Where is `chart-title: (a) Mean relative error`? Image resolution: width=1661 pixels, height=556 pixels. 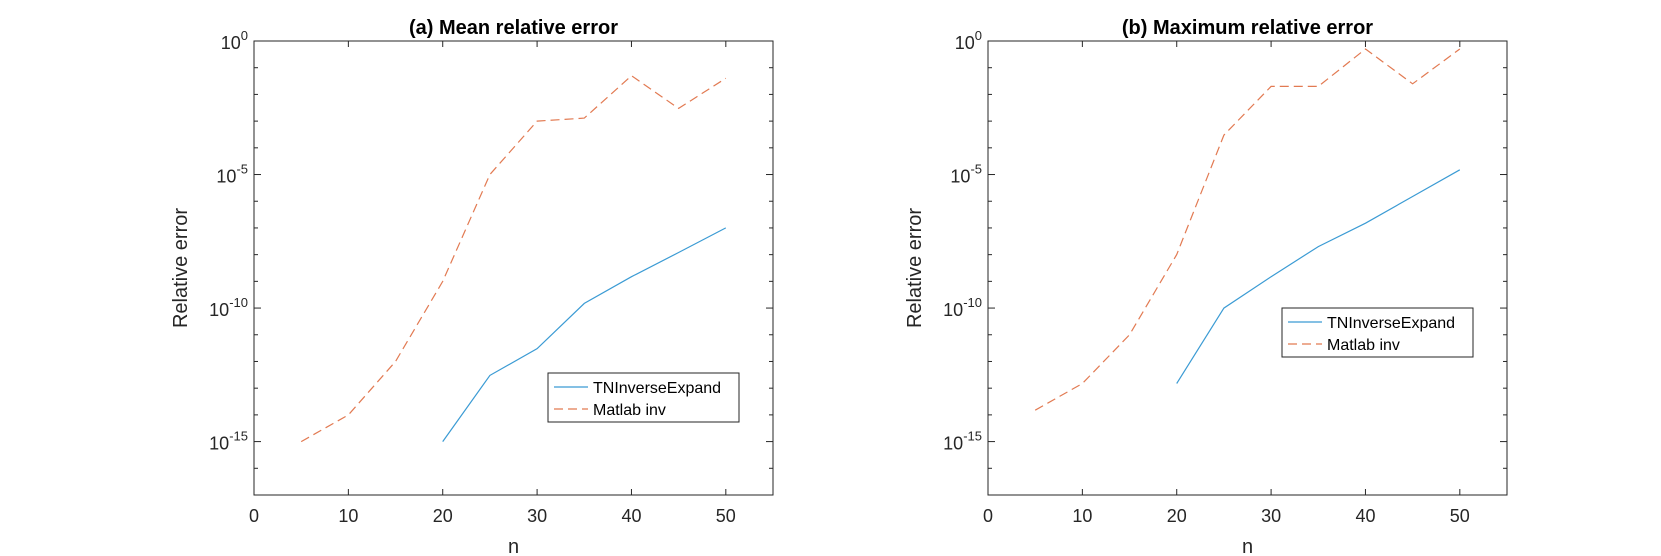 chart-title: (a) Mean relative error is located at coordinates (513, 28).